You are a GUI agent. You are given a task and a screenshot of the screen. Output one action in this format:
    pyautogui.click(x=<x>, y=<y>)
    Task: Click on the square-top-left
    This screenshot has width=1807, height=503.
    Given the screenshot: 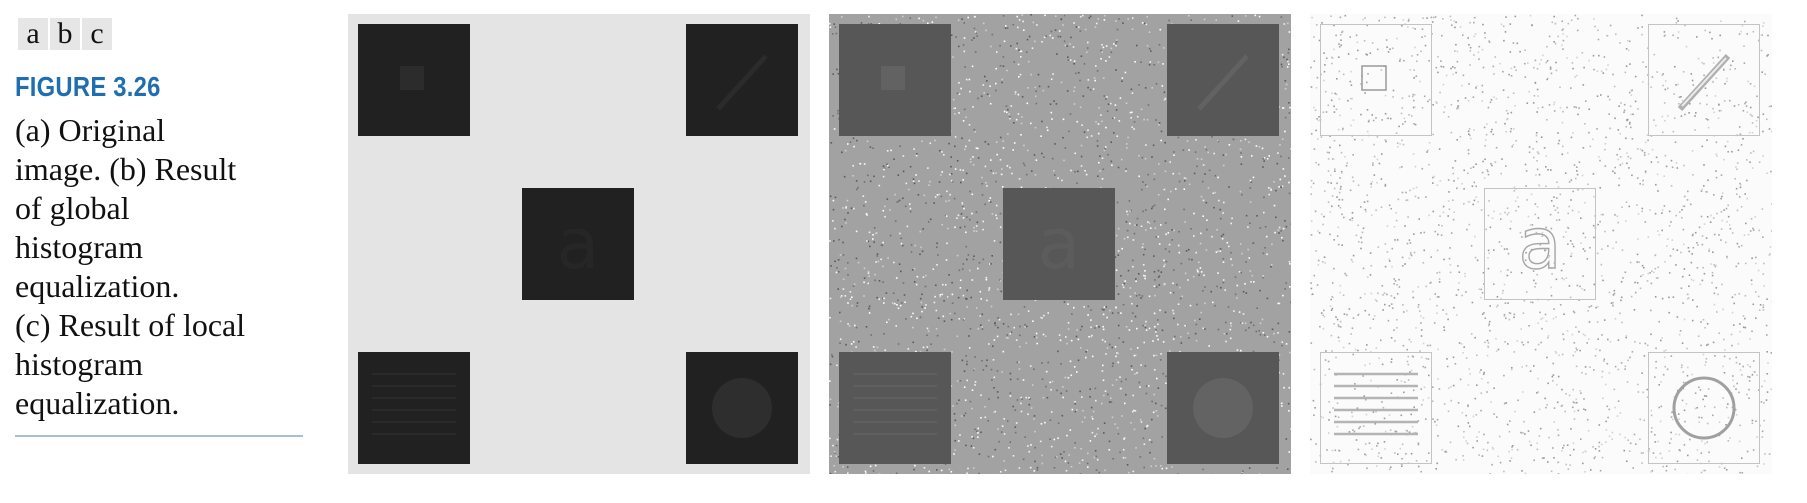 What is the action you would take?
    pyautogui.click(x=1376, y=80)
    